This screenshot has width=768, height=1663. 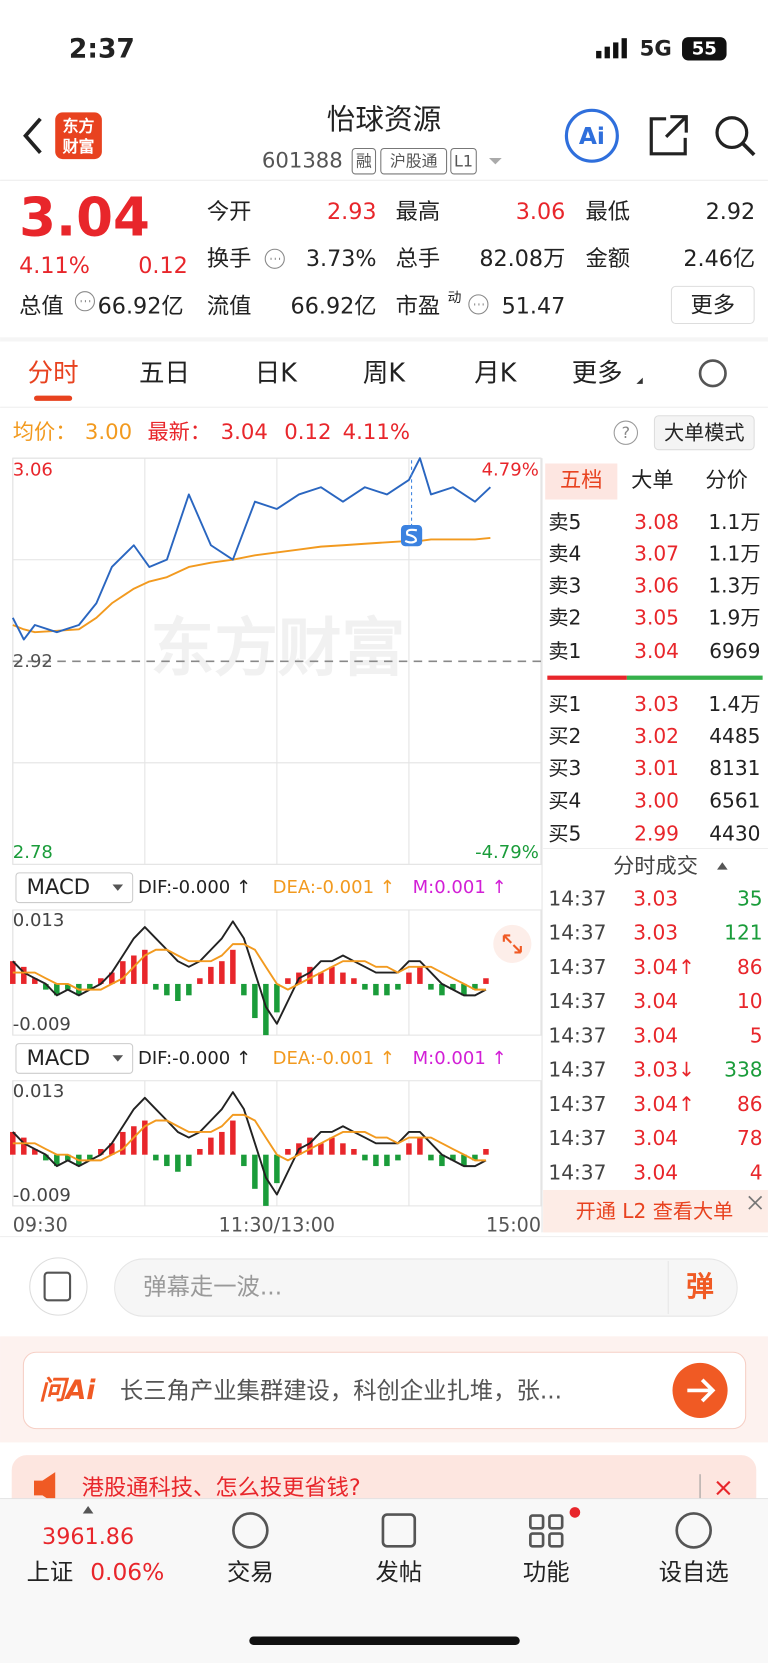 I want to click on book-label: 卖5, so click(x=564, y=522).